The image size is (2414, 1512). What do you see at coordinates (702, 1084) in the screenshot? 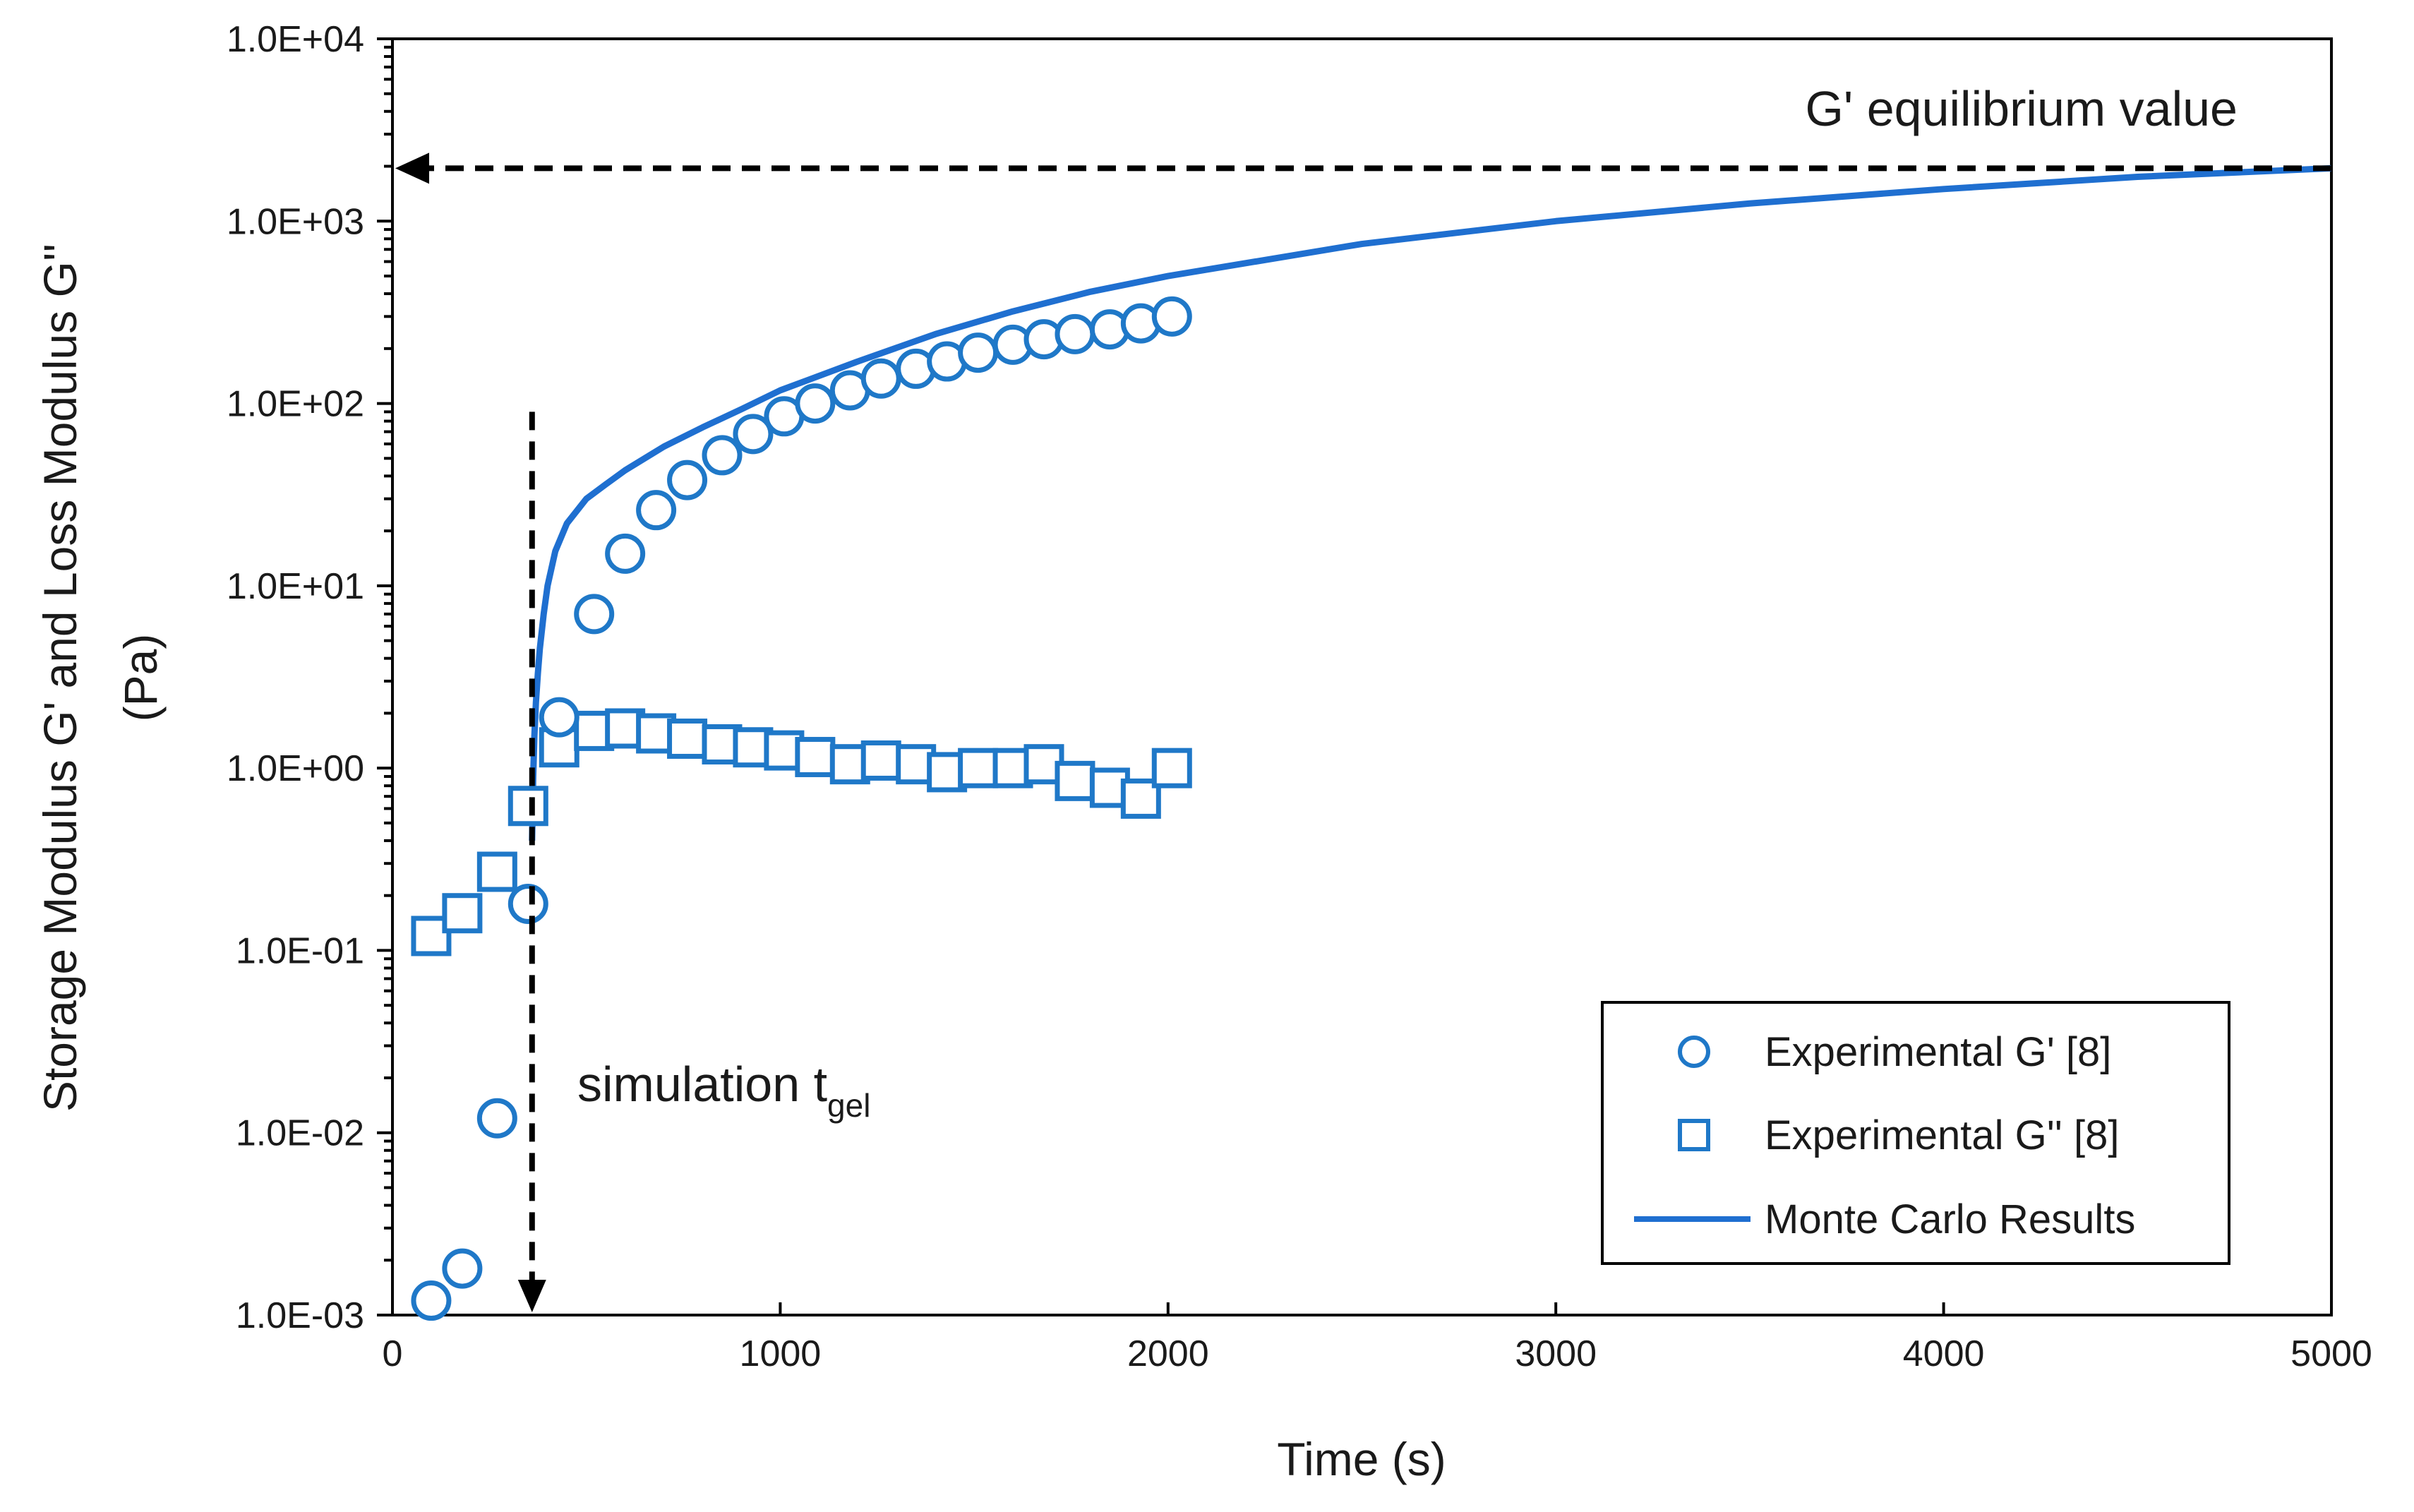
I see `gel-time-label-main: simulation t` at bounding box center [702, 1084].